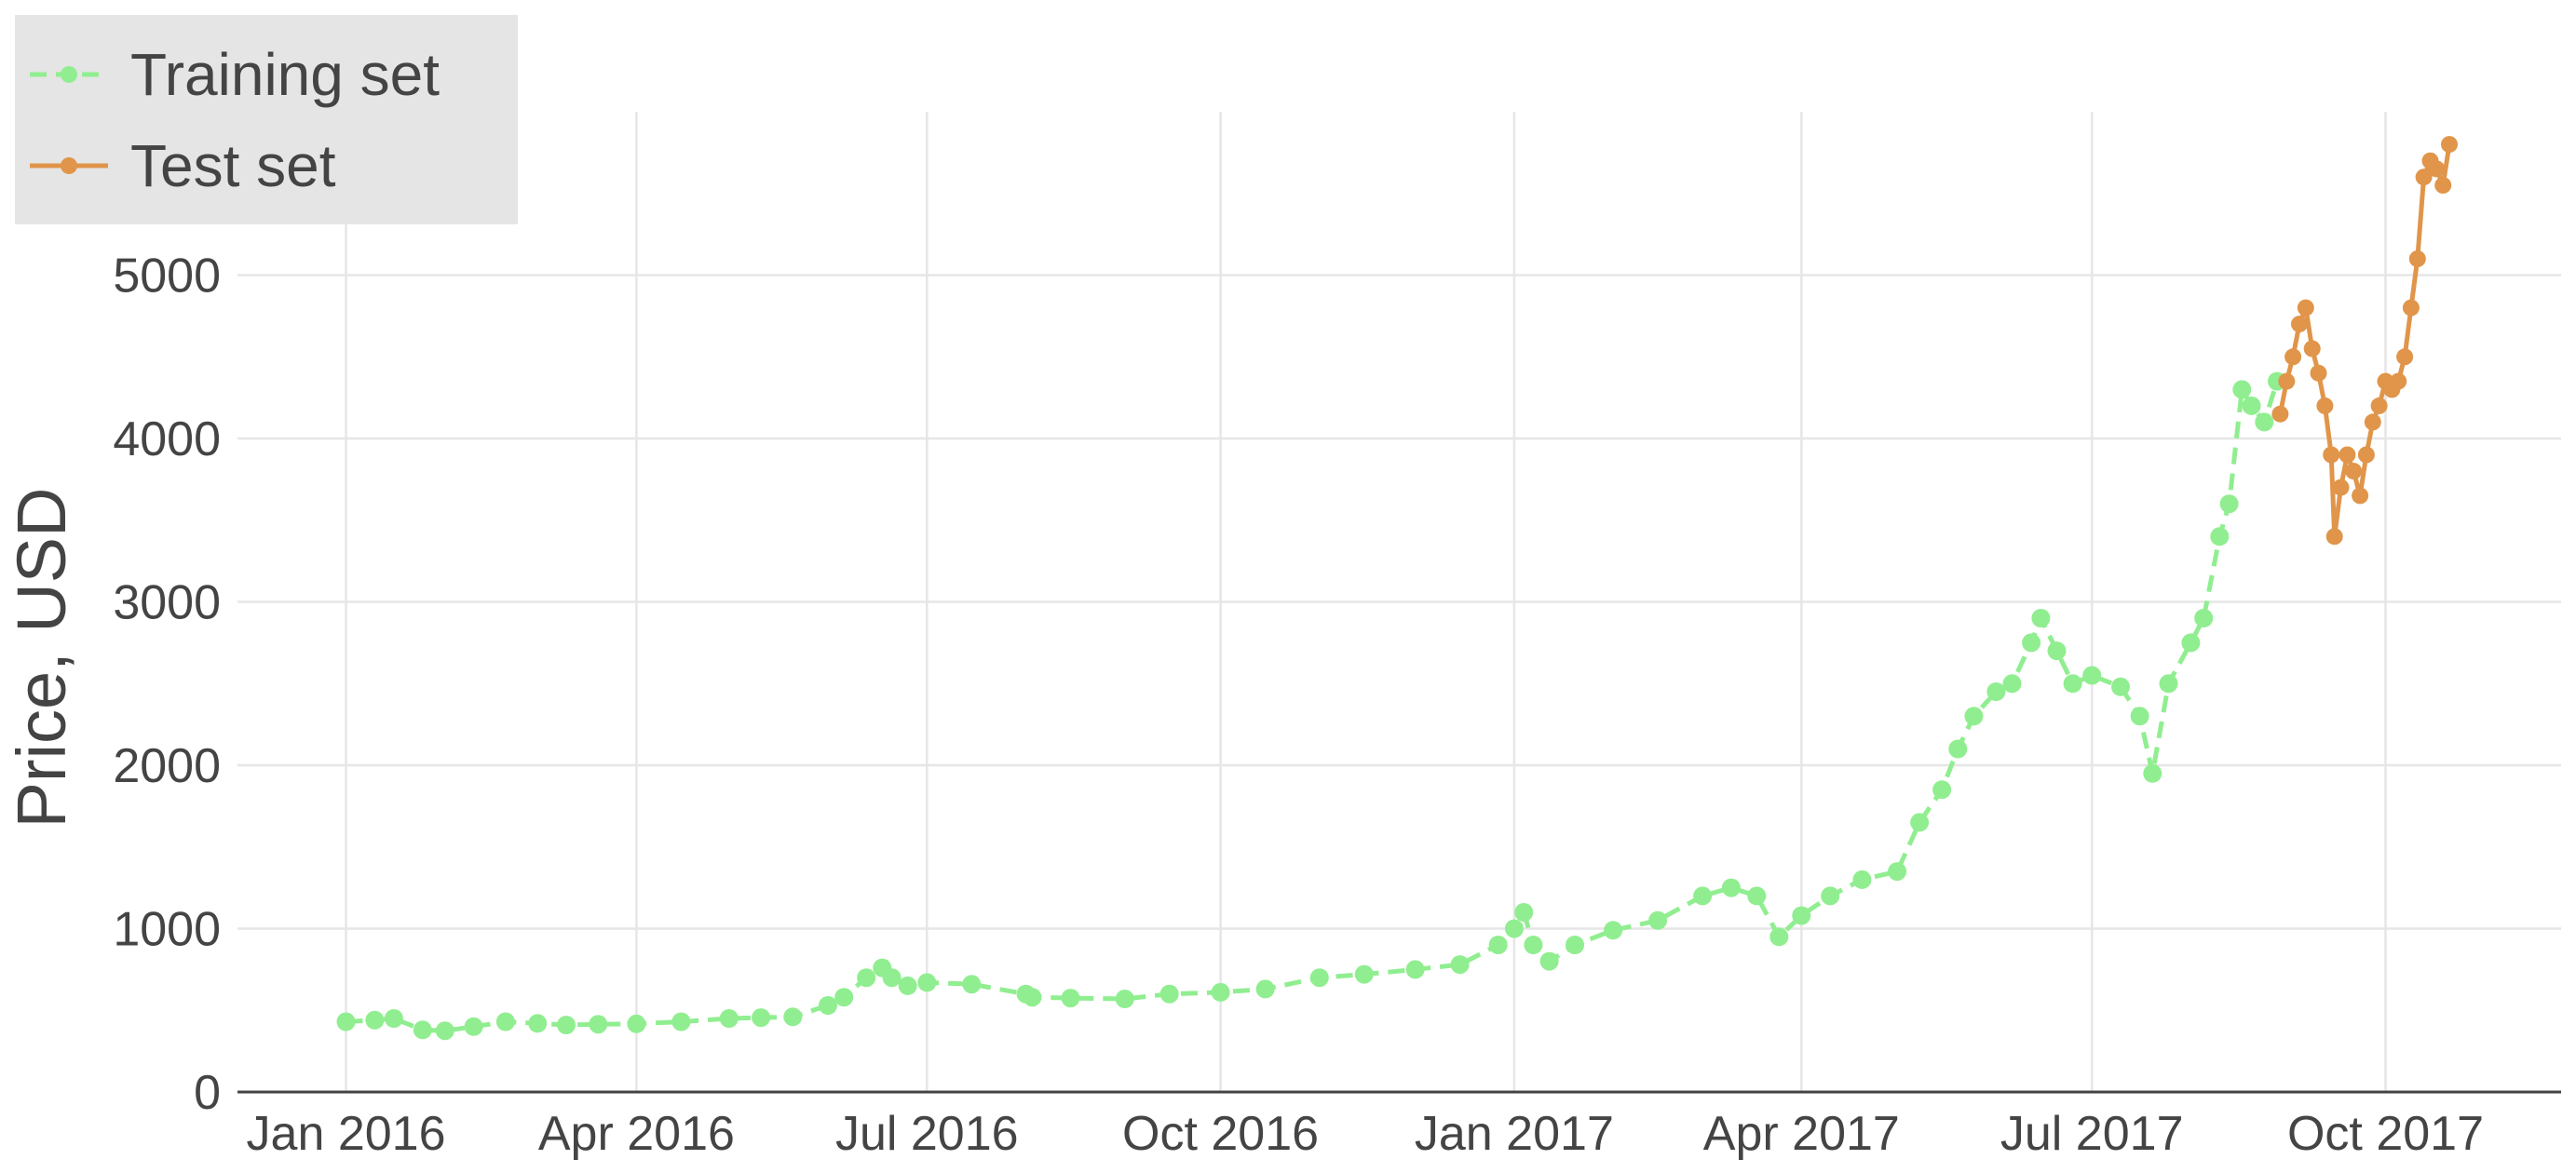 The height and width of the screenshot is (1173, 2576). Describe the element at coordinates (167, 930) in the screenshot. I see `y-tick-label: 1000` at that location.